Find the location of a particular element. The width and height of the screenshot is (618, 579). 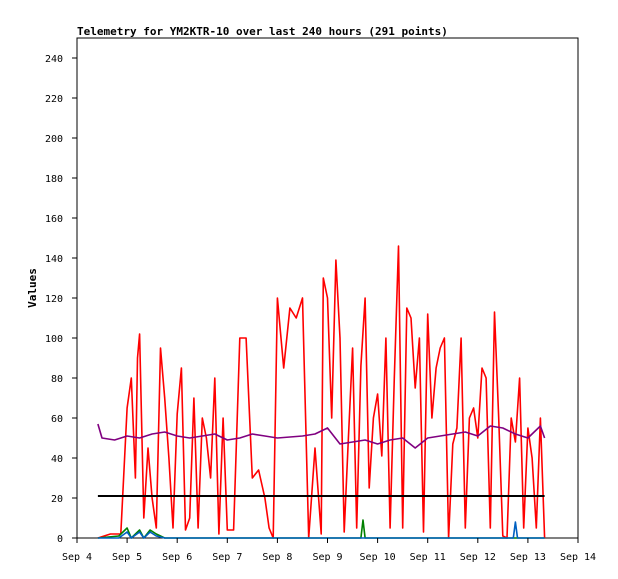

y-tick-label: 40 is located at coordinates (57, 459).